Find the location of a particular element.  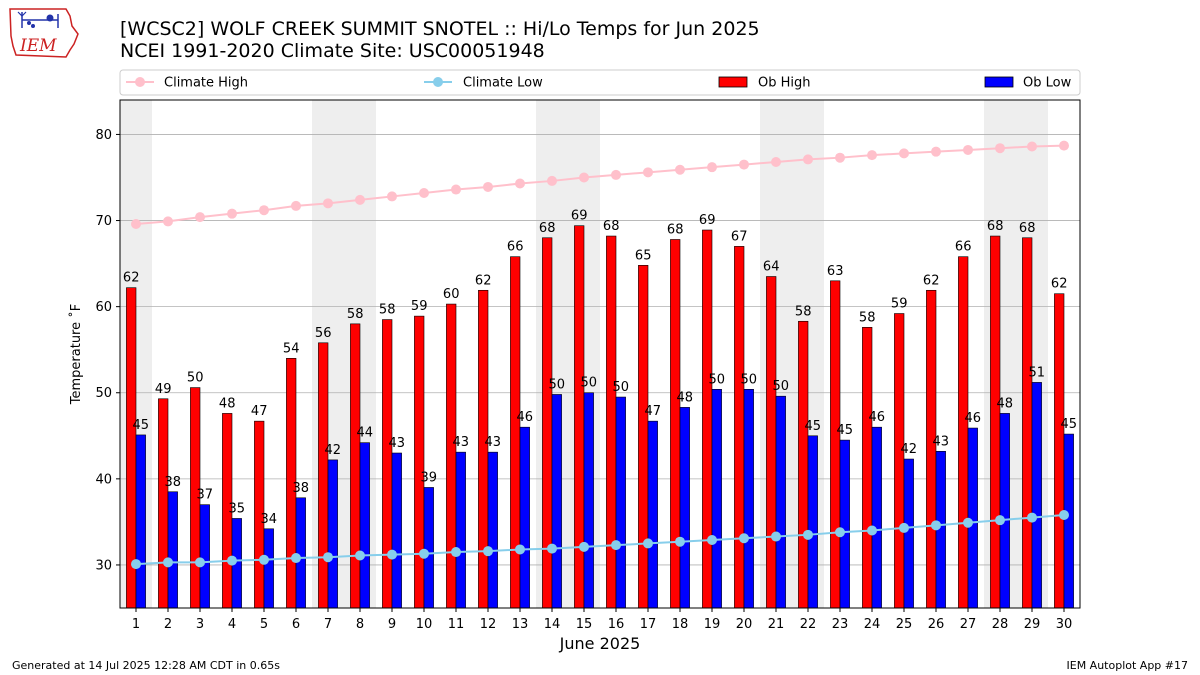

x-tick-label-8: 8 is located at coordinates (360, 624).